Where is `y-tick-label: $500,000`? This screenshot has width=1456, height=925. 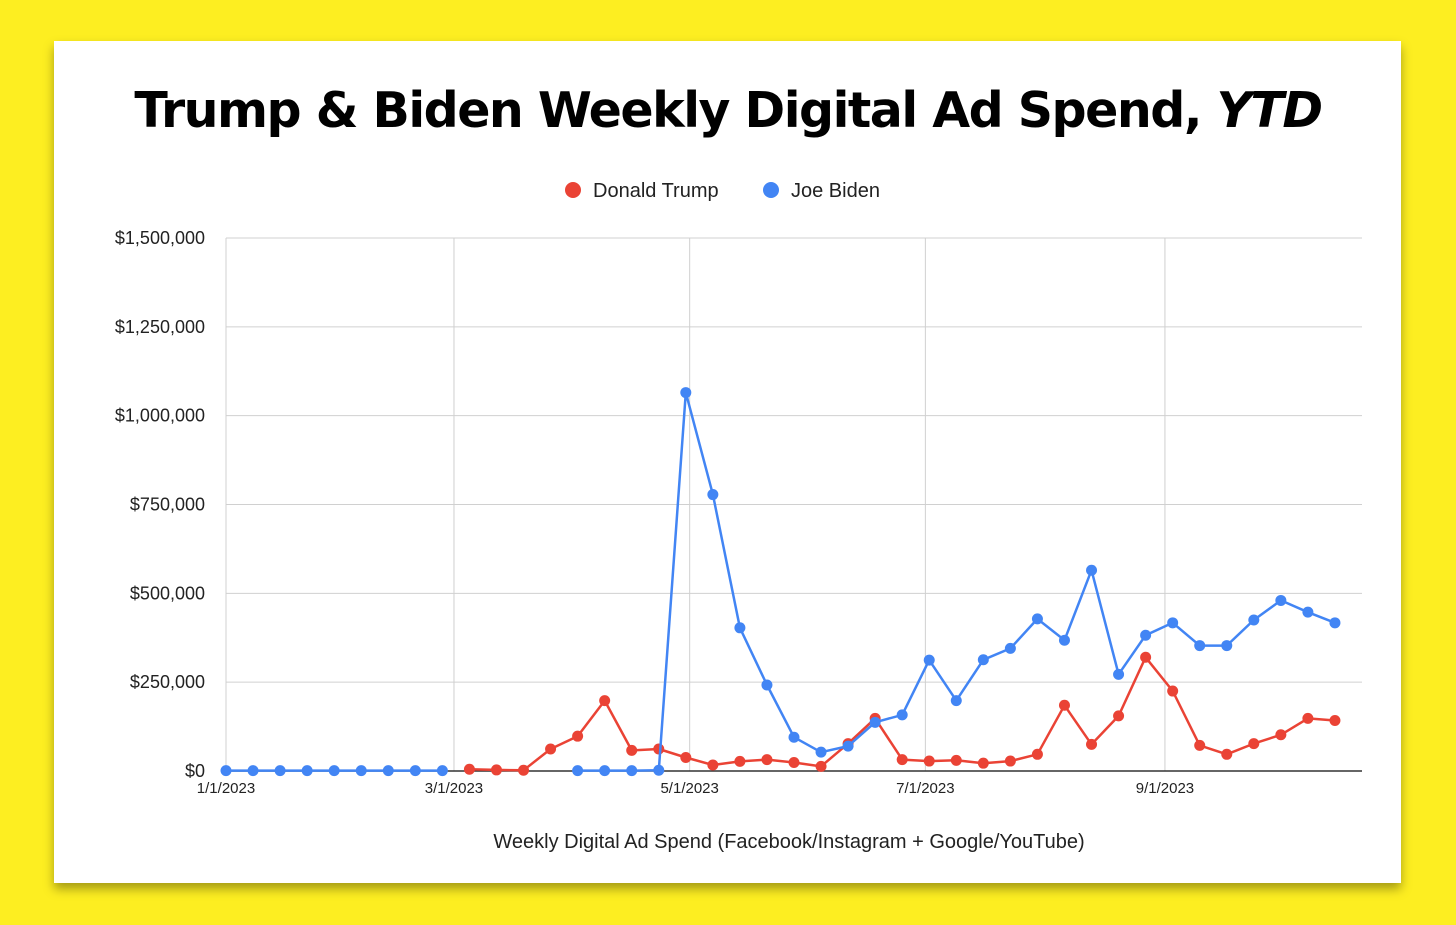
y-tick-label: $500,000 is located at coordinates (167, 593).